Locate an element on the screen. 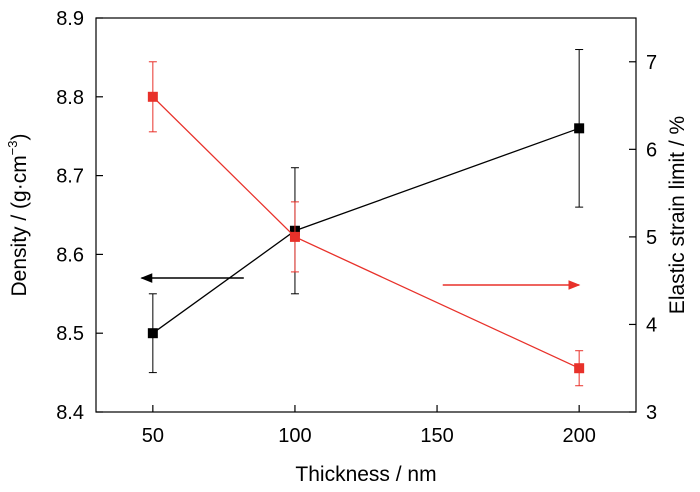 The image size is (700, 492). left-y-axis-title: Density / (g·cm−3) is located at coordinates (18, 214).